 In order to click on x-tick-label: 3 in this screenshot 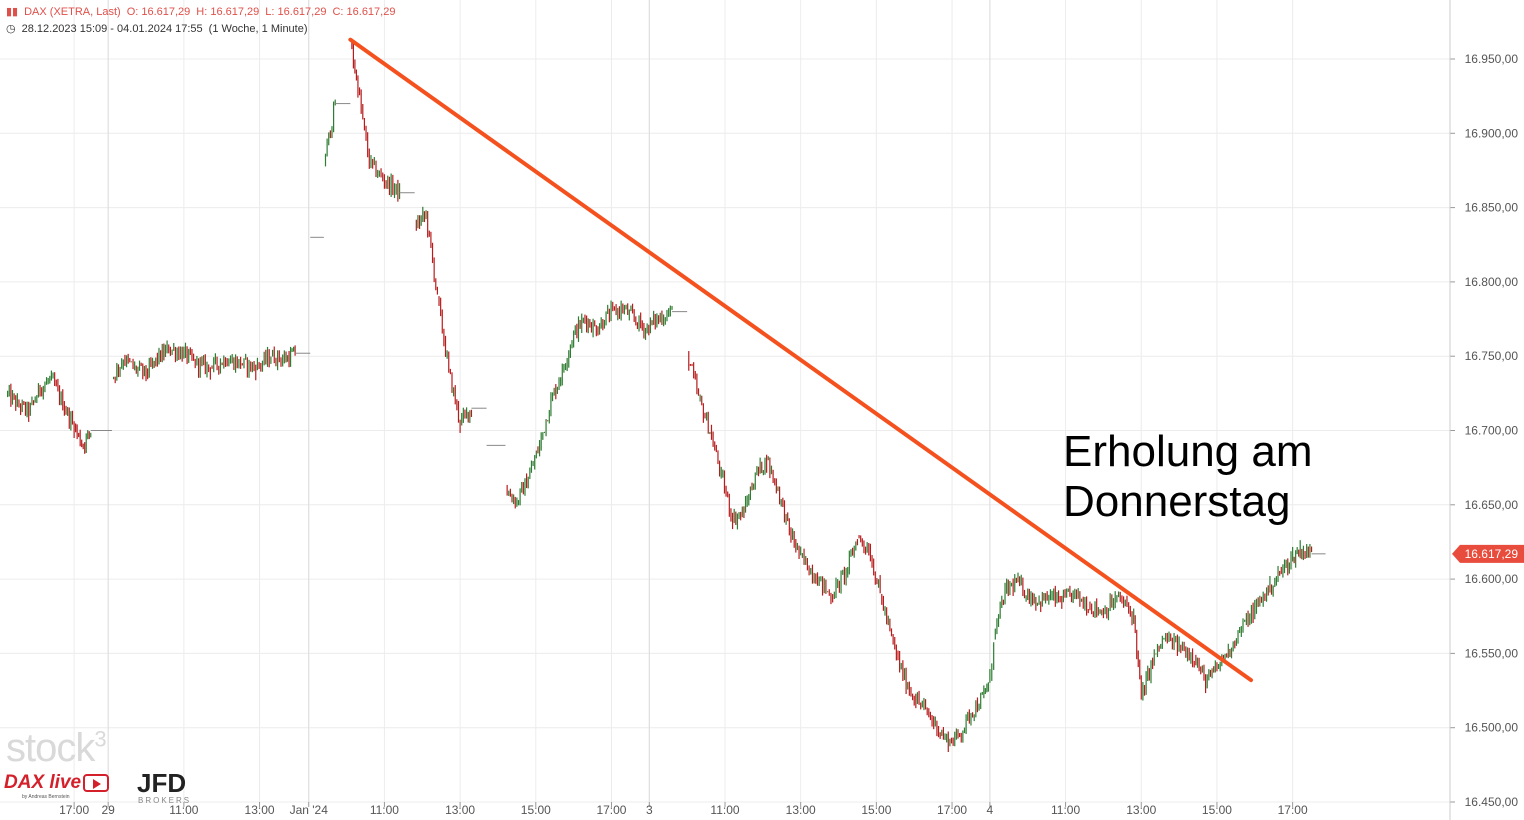, I will do `click(649, 810)`.